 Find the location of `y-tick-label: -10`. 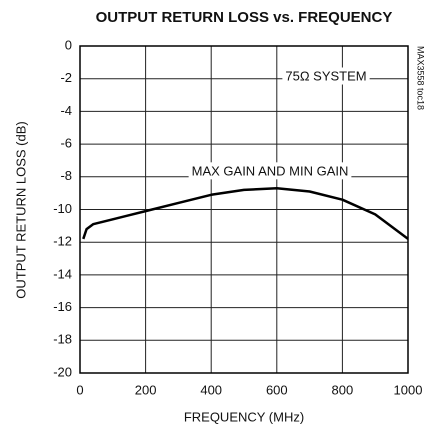

y-tick-label: -10 is located at coordinates (62, 208).